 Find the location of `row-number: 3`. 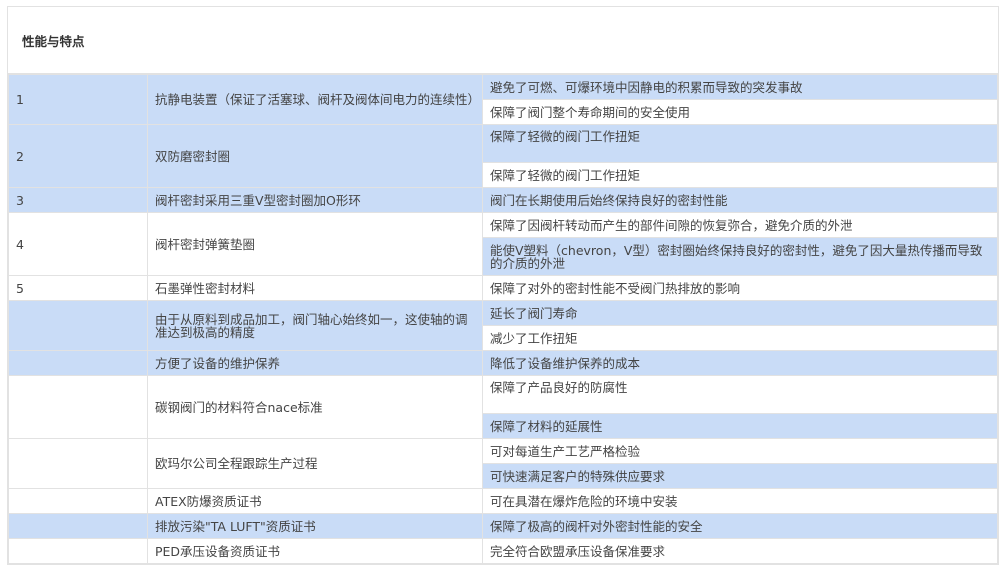

row-number: 3 is located at coordinates (78, 200).